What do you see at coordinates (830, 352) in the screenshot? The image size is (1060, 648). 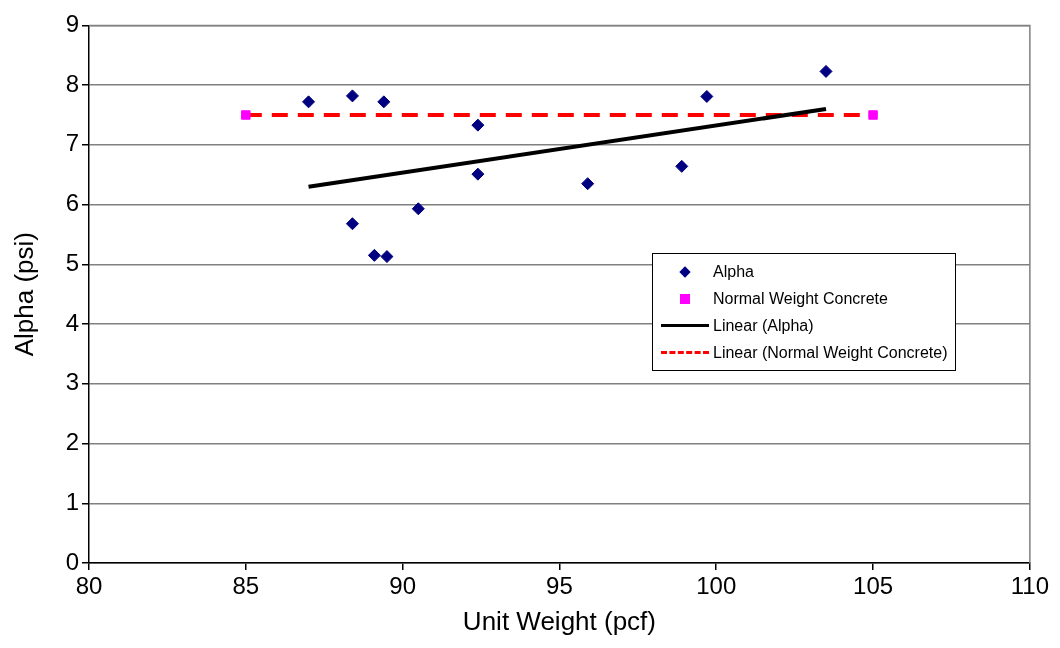 I see `legend-label: Linear (Normal Weight Concrete)` at bounding box center [830, 352].